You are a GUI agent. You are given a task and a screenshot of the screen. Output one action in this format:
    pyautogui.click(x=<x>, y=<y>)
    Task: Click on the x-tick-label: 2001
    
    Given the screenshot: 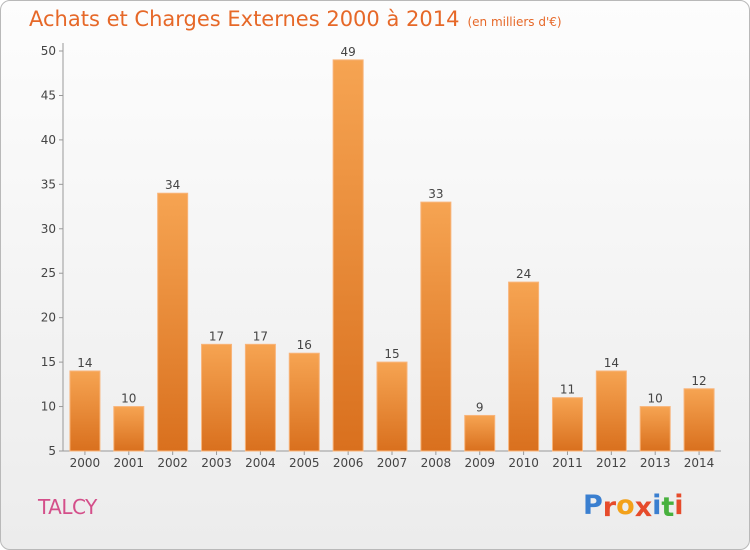 What is the action you would take?
    pyautogui.click(x=129, y=463)
    